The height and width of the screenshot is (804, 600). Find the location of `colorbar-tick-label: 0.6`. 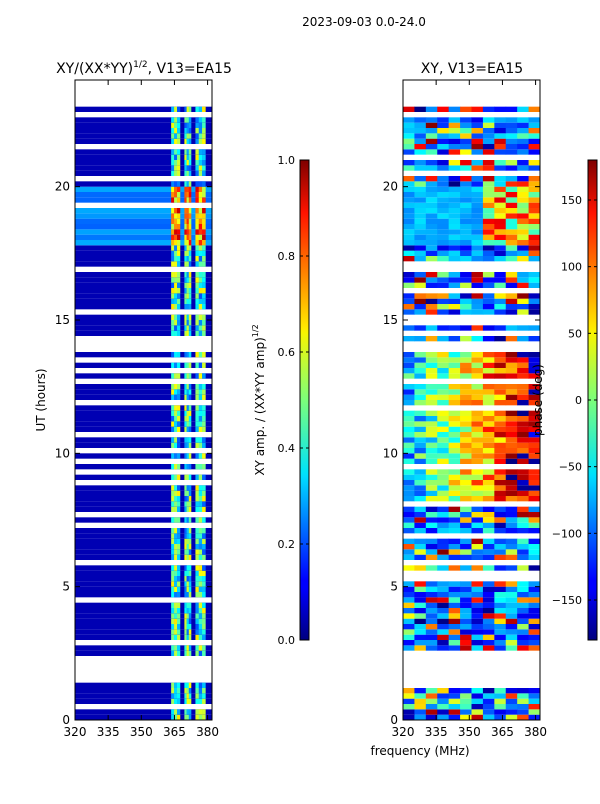

colorbar-tick-label: 0.6 is located at coordinates (287, 352).